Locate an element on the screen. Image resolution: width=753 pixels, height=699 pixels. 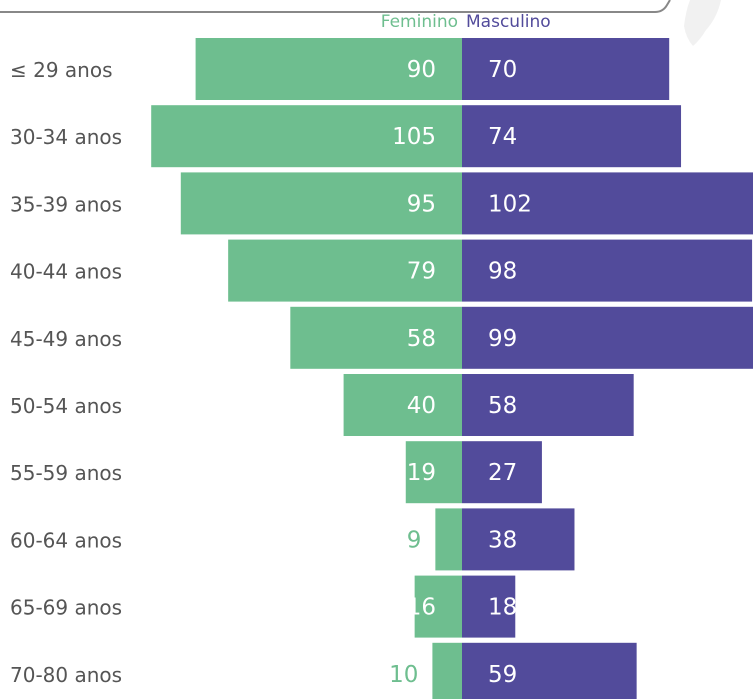
value-label-masculino-9: 59 is located at coordinates (502, 675).